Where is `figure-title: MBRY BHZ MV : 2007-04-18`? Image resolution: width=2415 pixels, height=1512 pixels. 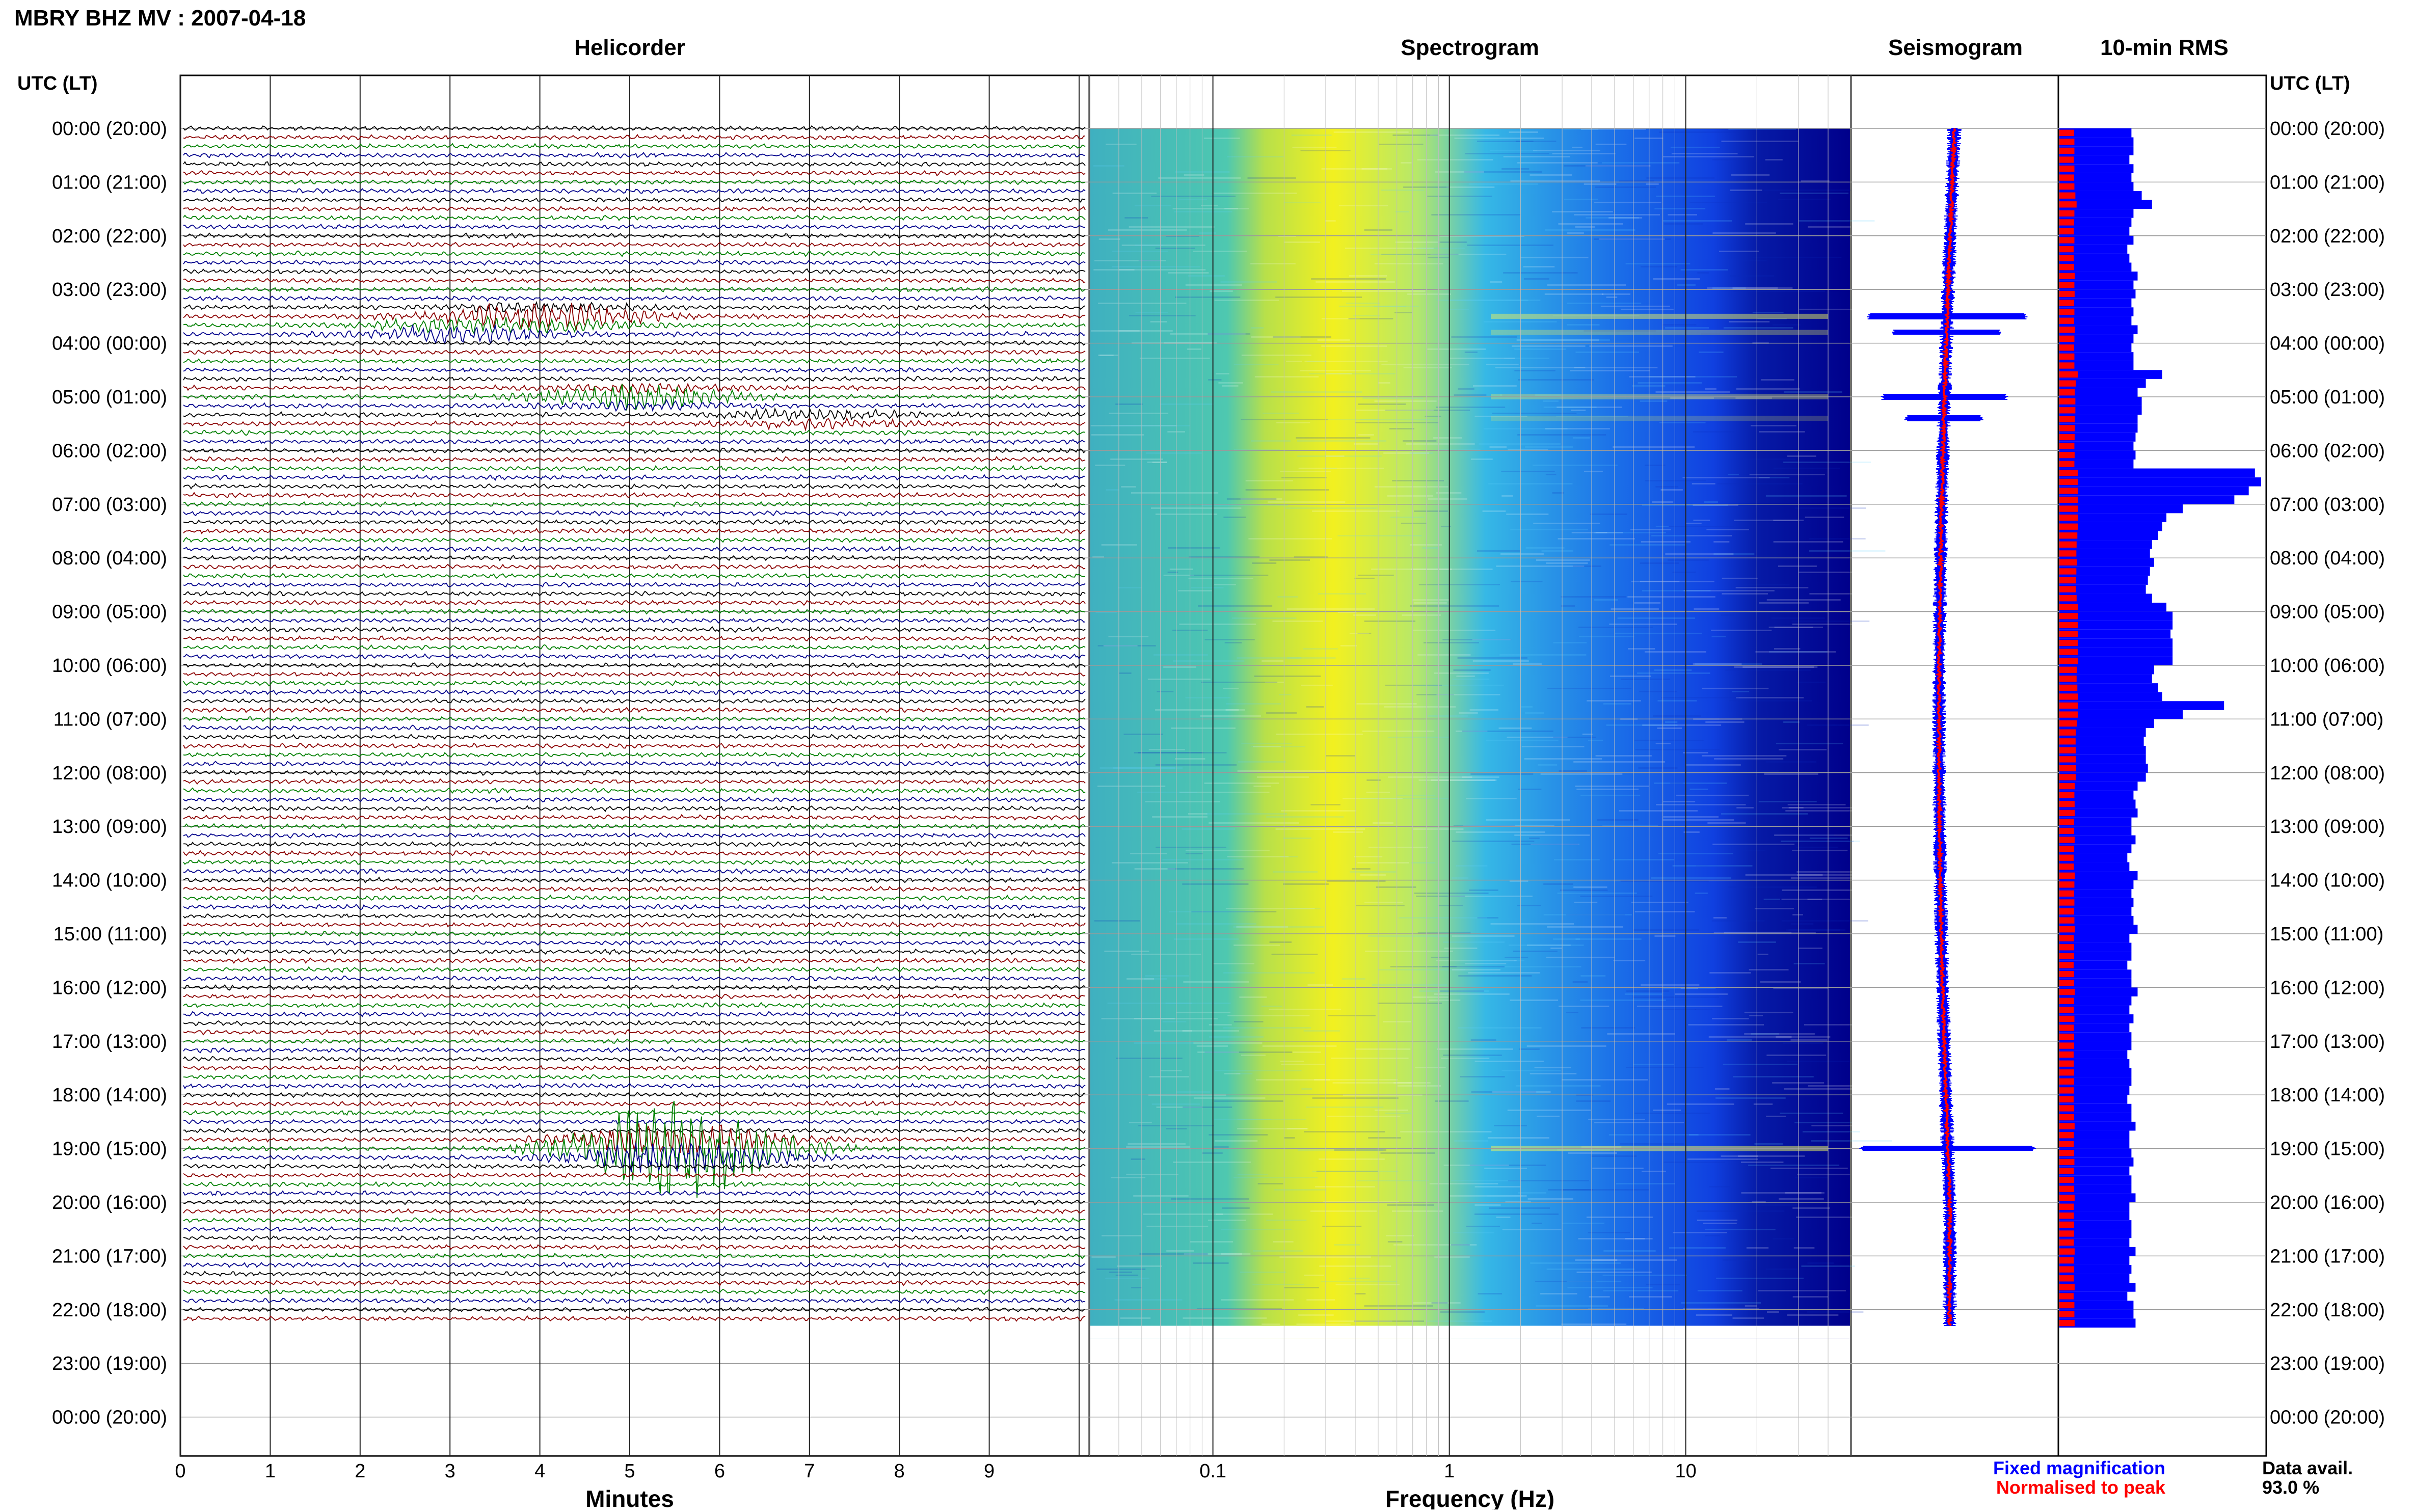 figure-title: MBRY BHZ MV : 2007-04-18 is located at coordinates (160, 18).